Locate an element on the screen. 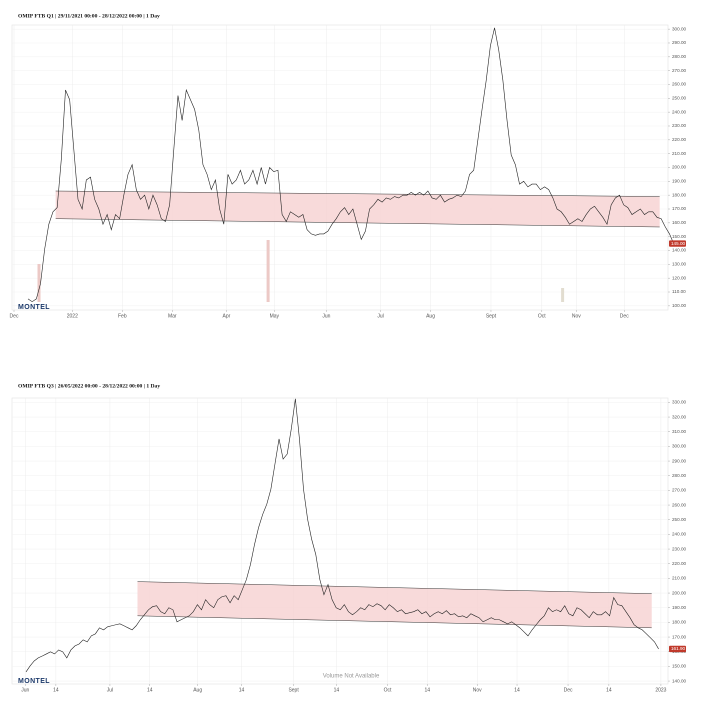 The width and height of the screenshot is (707, 723). y-tick-label: 130.00 is located at coordinates (679, 264).